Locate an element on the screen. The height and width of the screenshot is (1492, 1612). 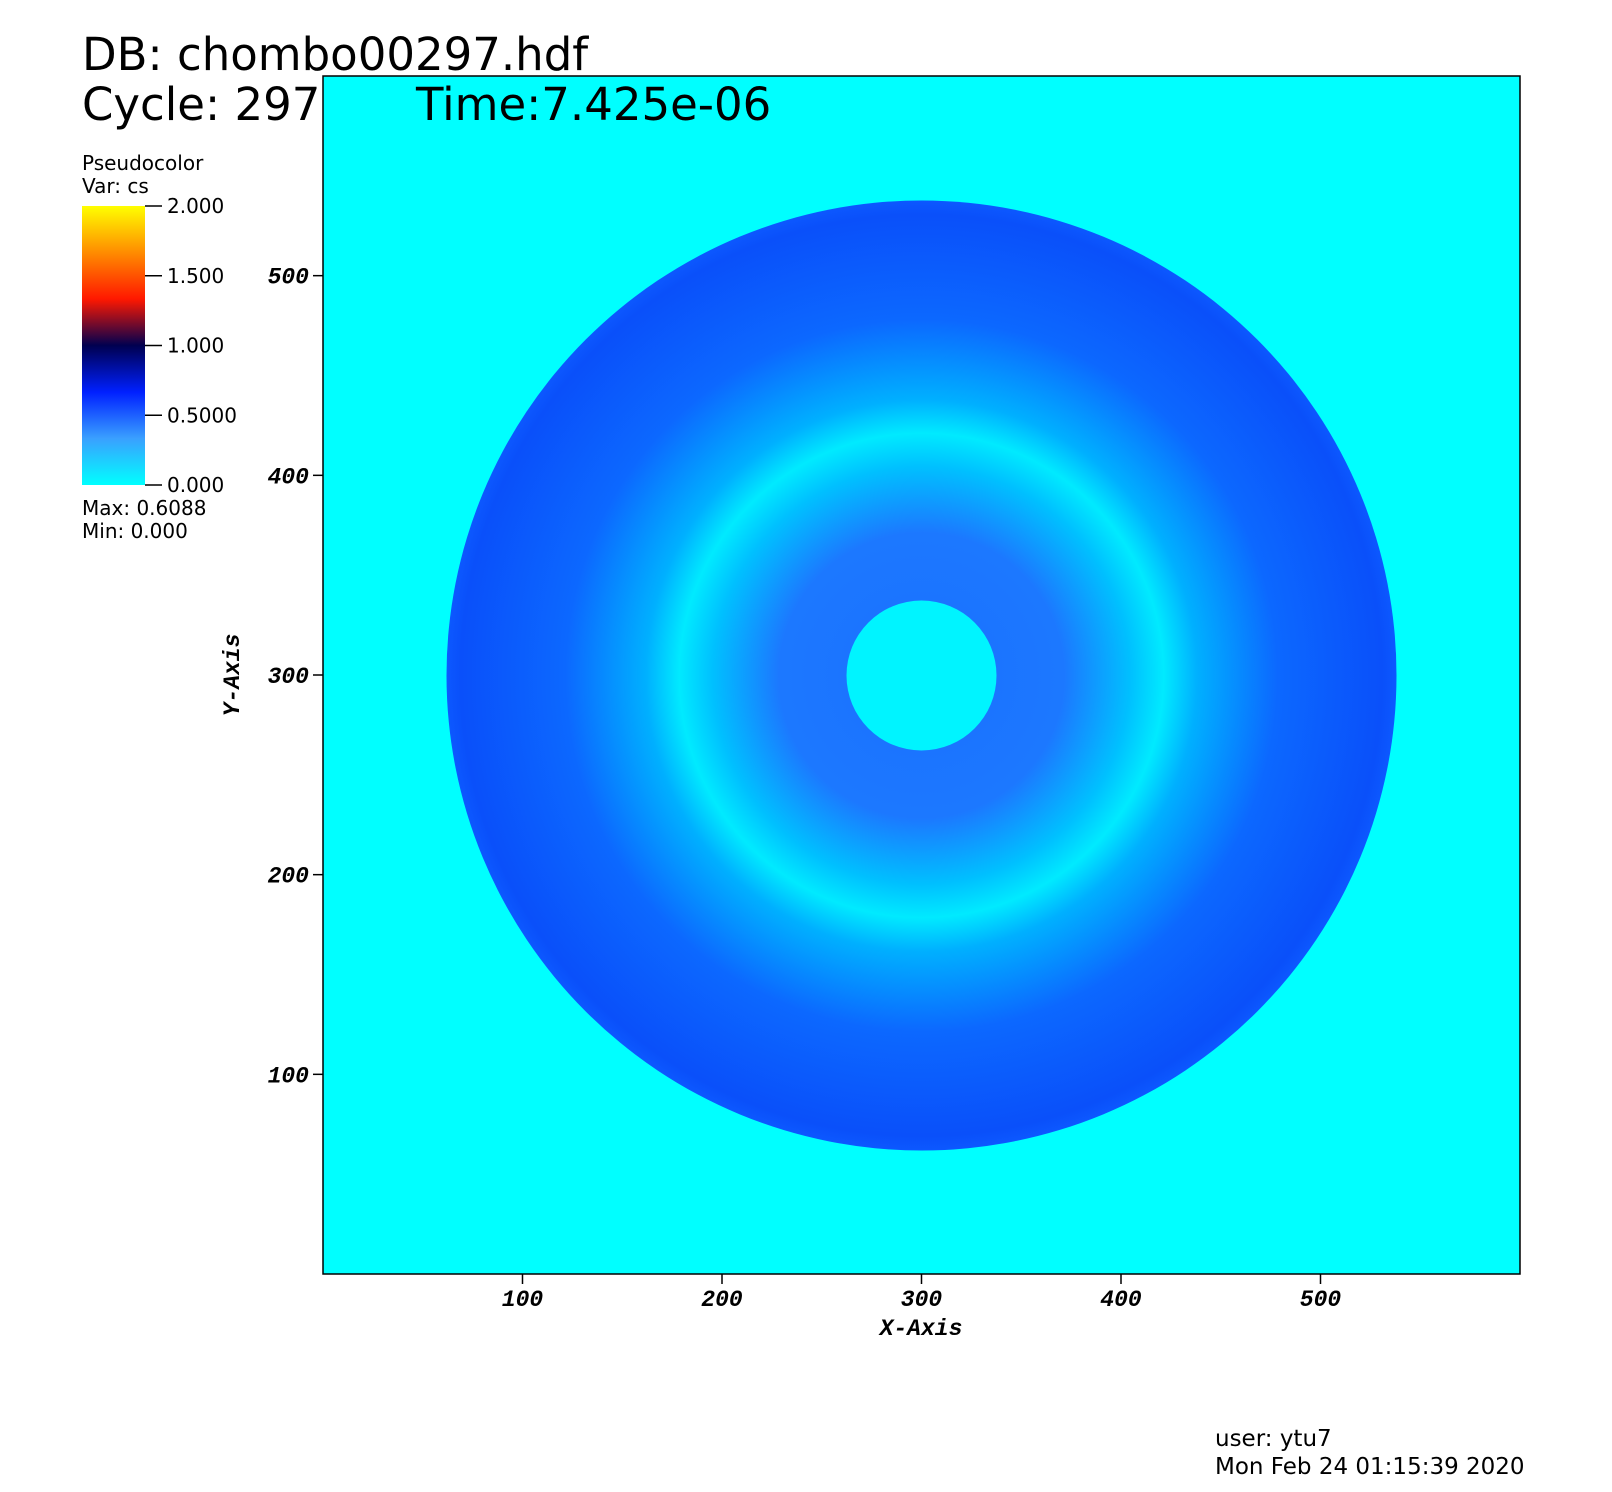
user-label: user: ytu7 is located at coordinates (1273, 1439).